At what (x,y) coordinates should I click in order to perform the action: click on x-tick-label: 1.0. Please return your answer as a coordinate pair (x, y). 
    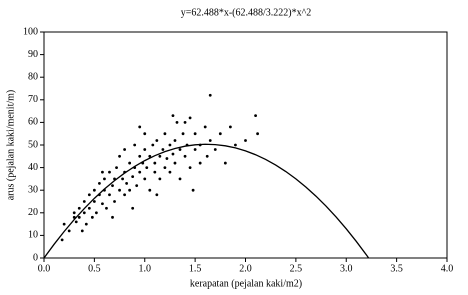
    Looking at the image, I should click on (145, 268).